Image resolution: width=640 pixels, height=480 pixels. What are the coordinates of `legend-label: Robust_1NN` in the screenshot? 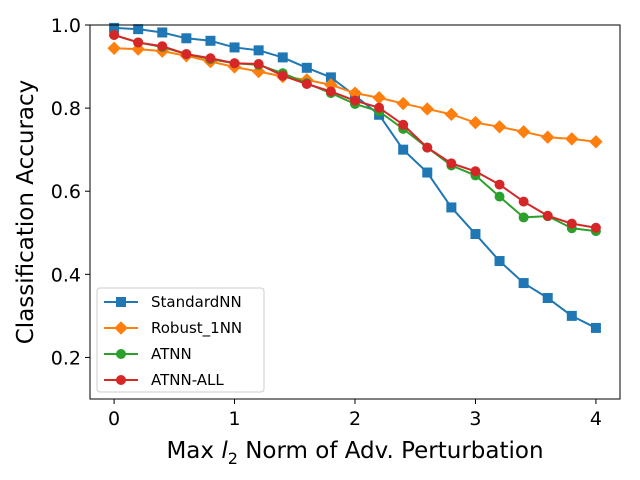 It's located at (196, 328).